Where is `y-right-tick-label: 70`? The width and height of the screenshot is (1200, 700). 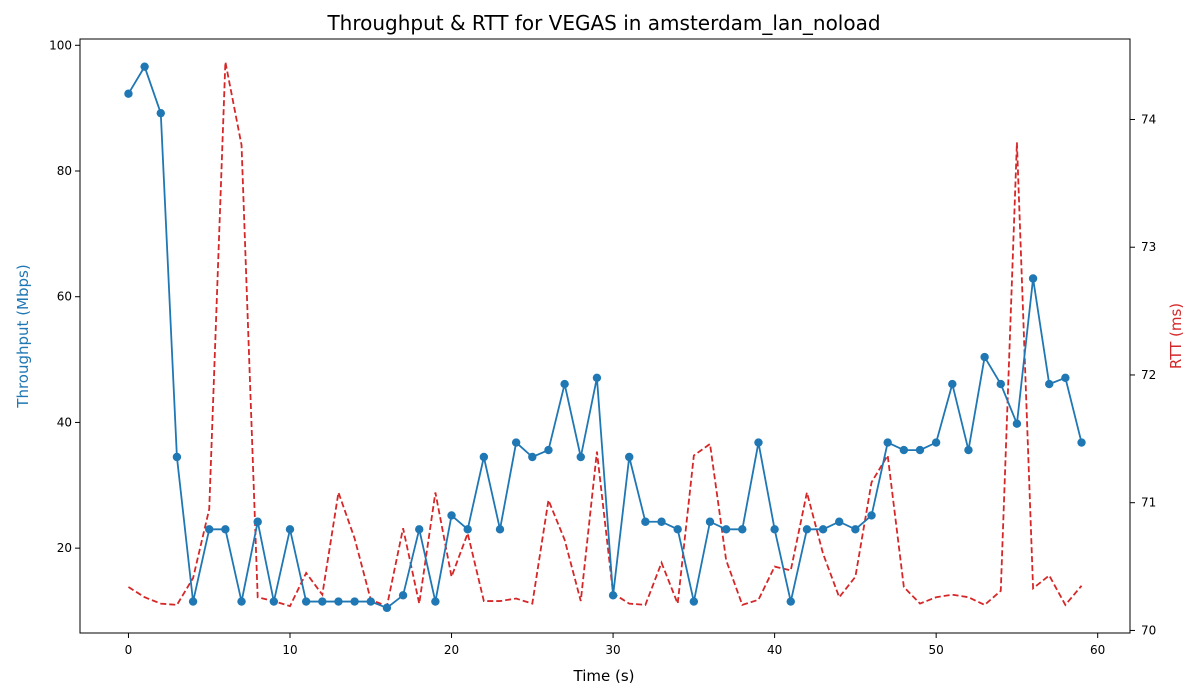 y-right-tick-label: 70 is located at coordinates (1148, 630).